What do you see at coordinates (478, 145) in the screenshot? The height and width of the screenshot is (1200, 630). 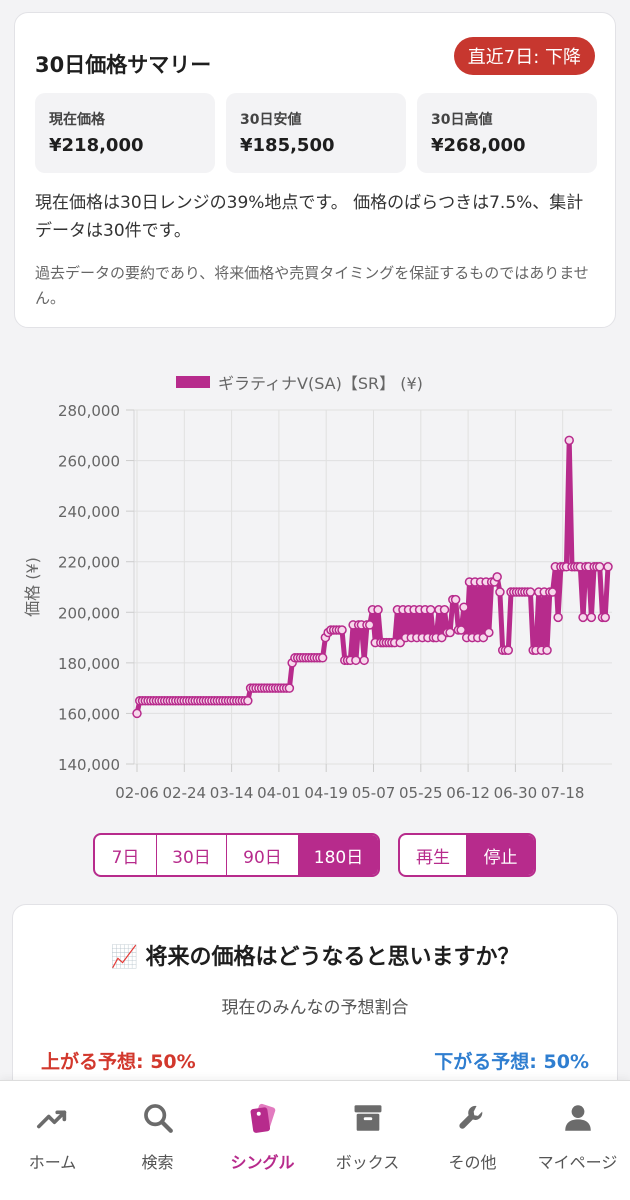 I see `stat-value: ¥268,000` at bounding box center [478, 145].